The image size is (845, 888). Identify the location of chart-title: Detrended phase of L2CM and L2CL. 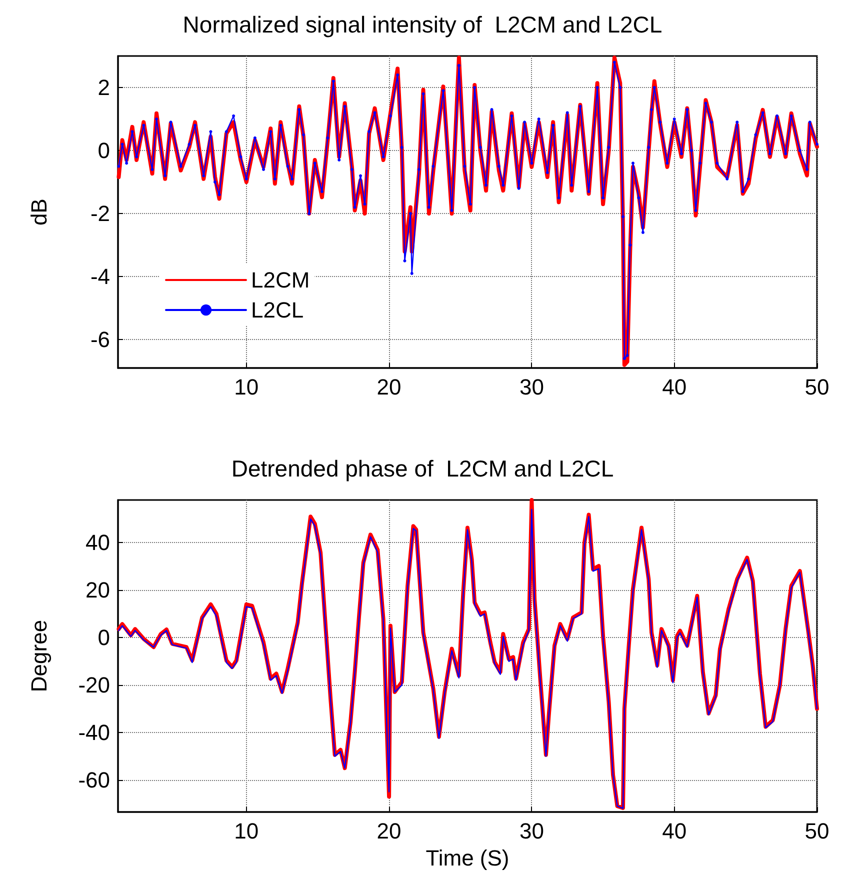
(422, 469).